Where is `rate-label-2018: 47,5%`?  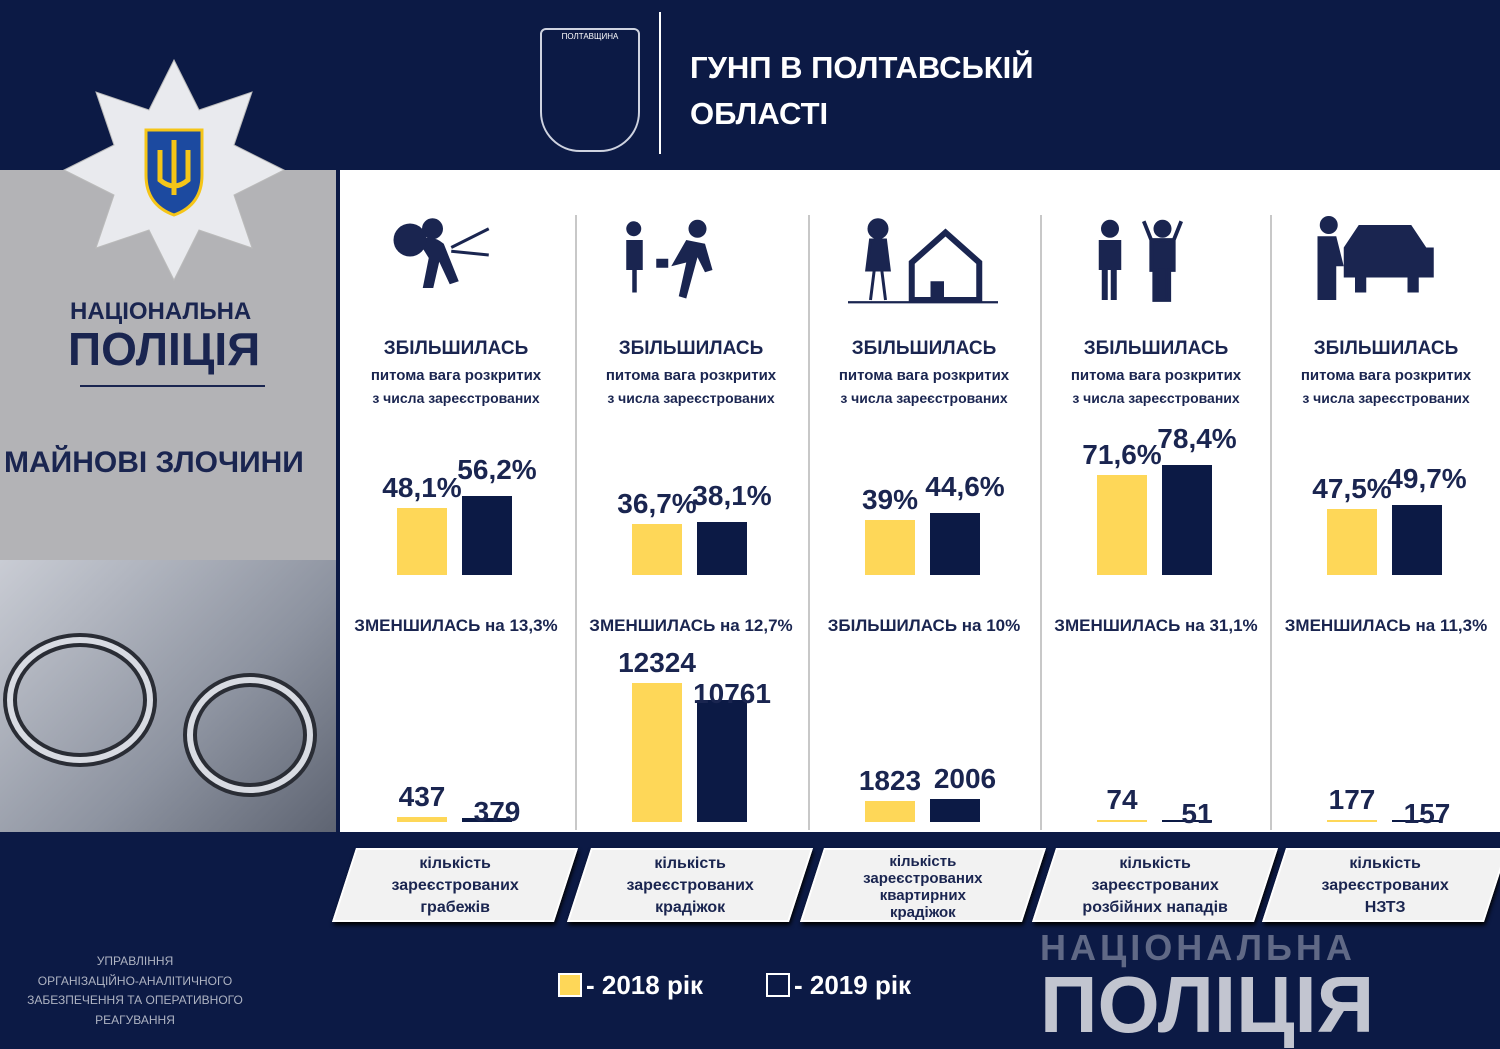 rate-label-2018: 47,5% is located at coordinates (1352, 488).